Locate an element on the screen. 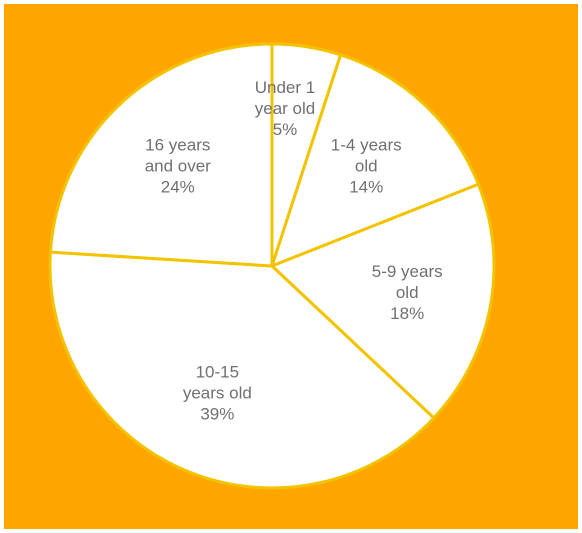  slice-label-line: 5-9 years is located at coordinates (407, 271).